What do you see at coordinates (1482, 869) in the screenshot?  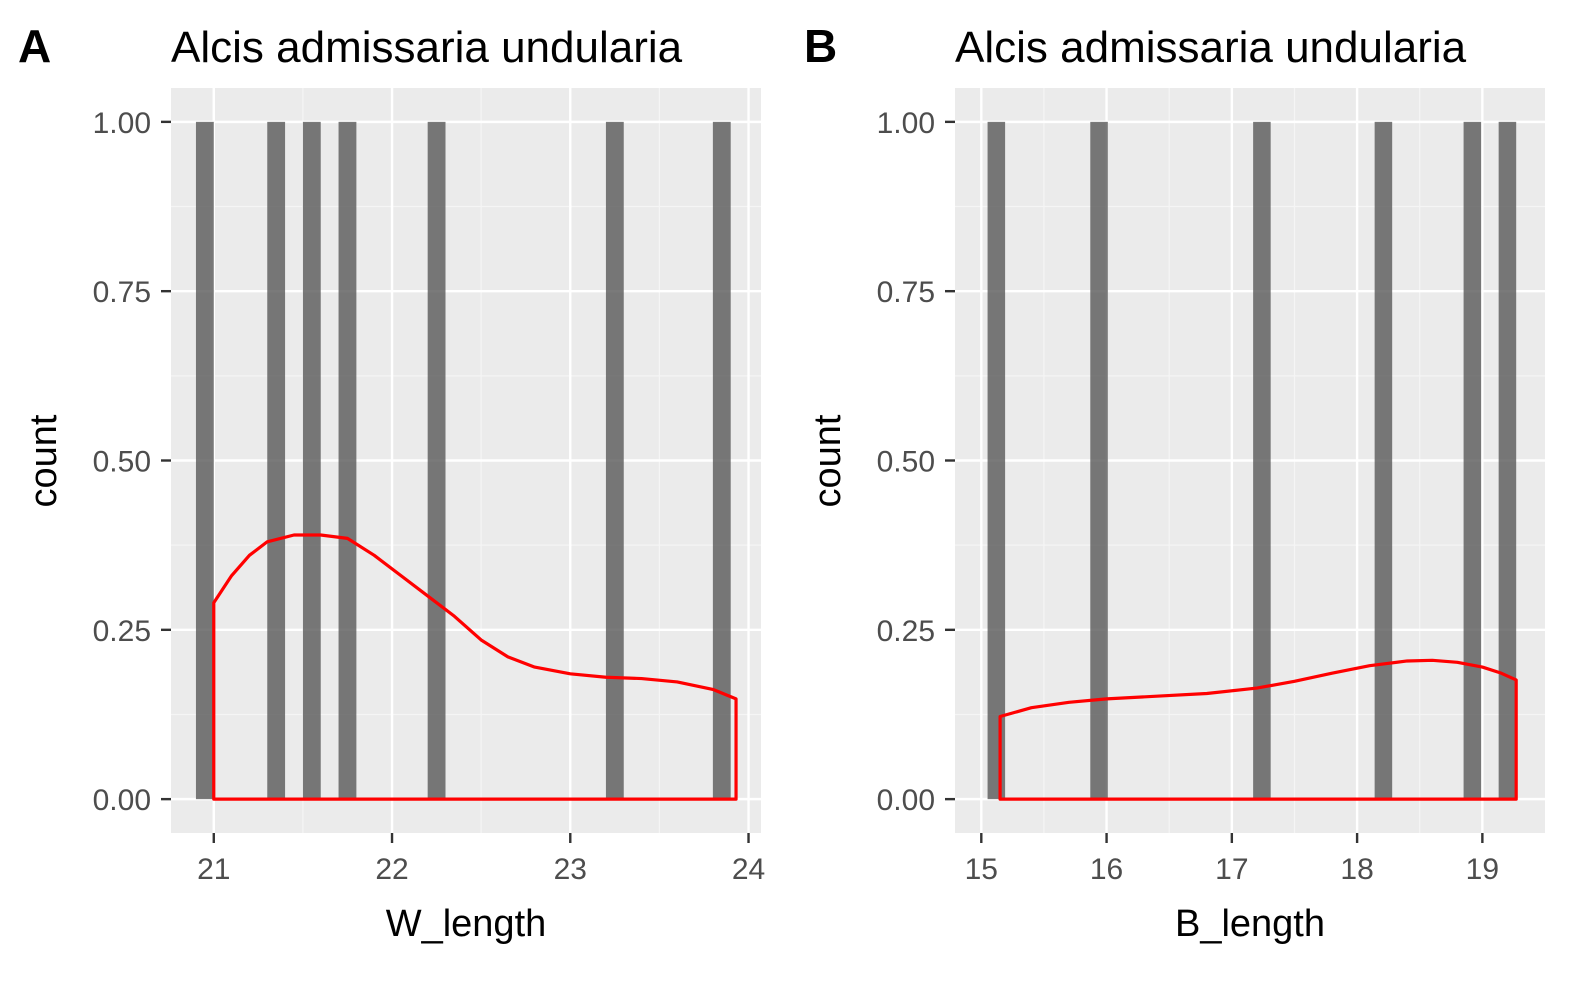 I see `panel-b-x-tick-label: 19` at bounding box center [1482, 869].